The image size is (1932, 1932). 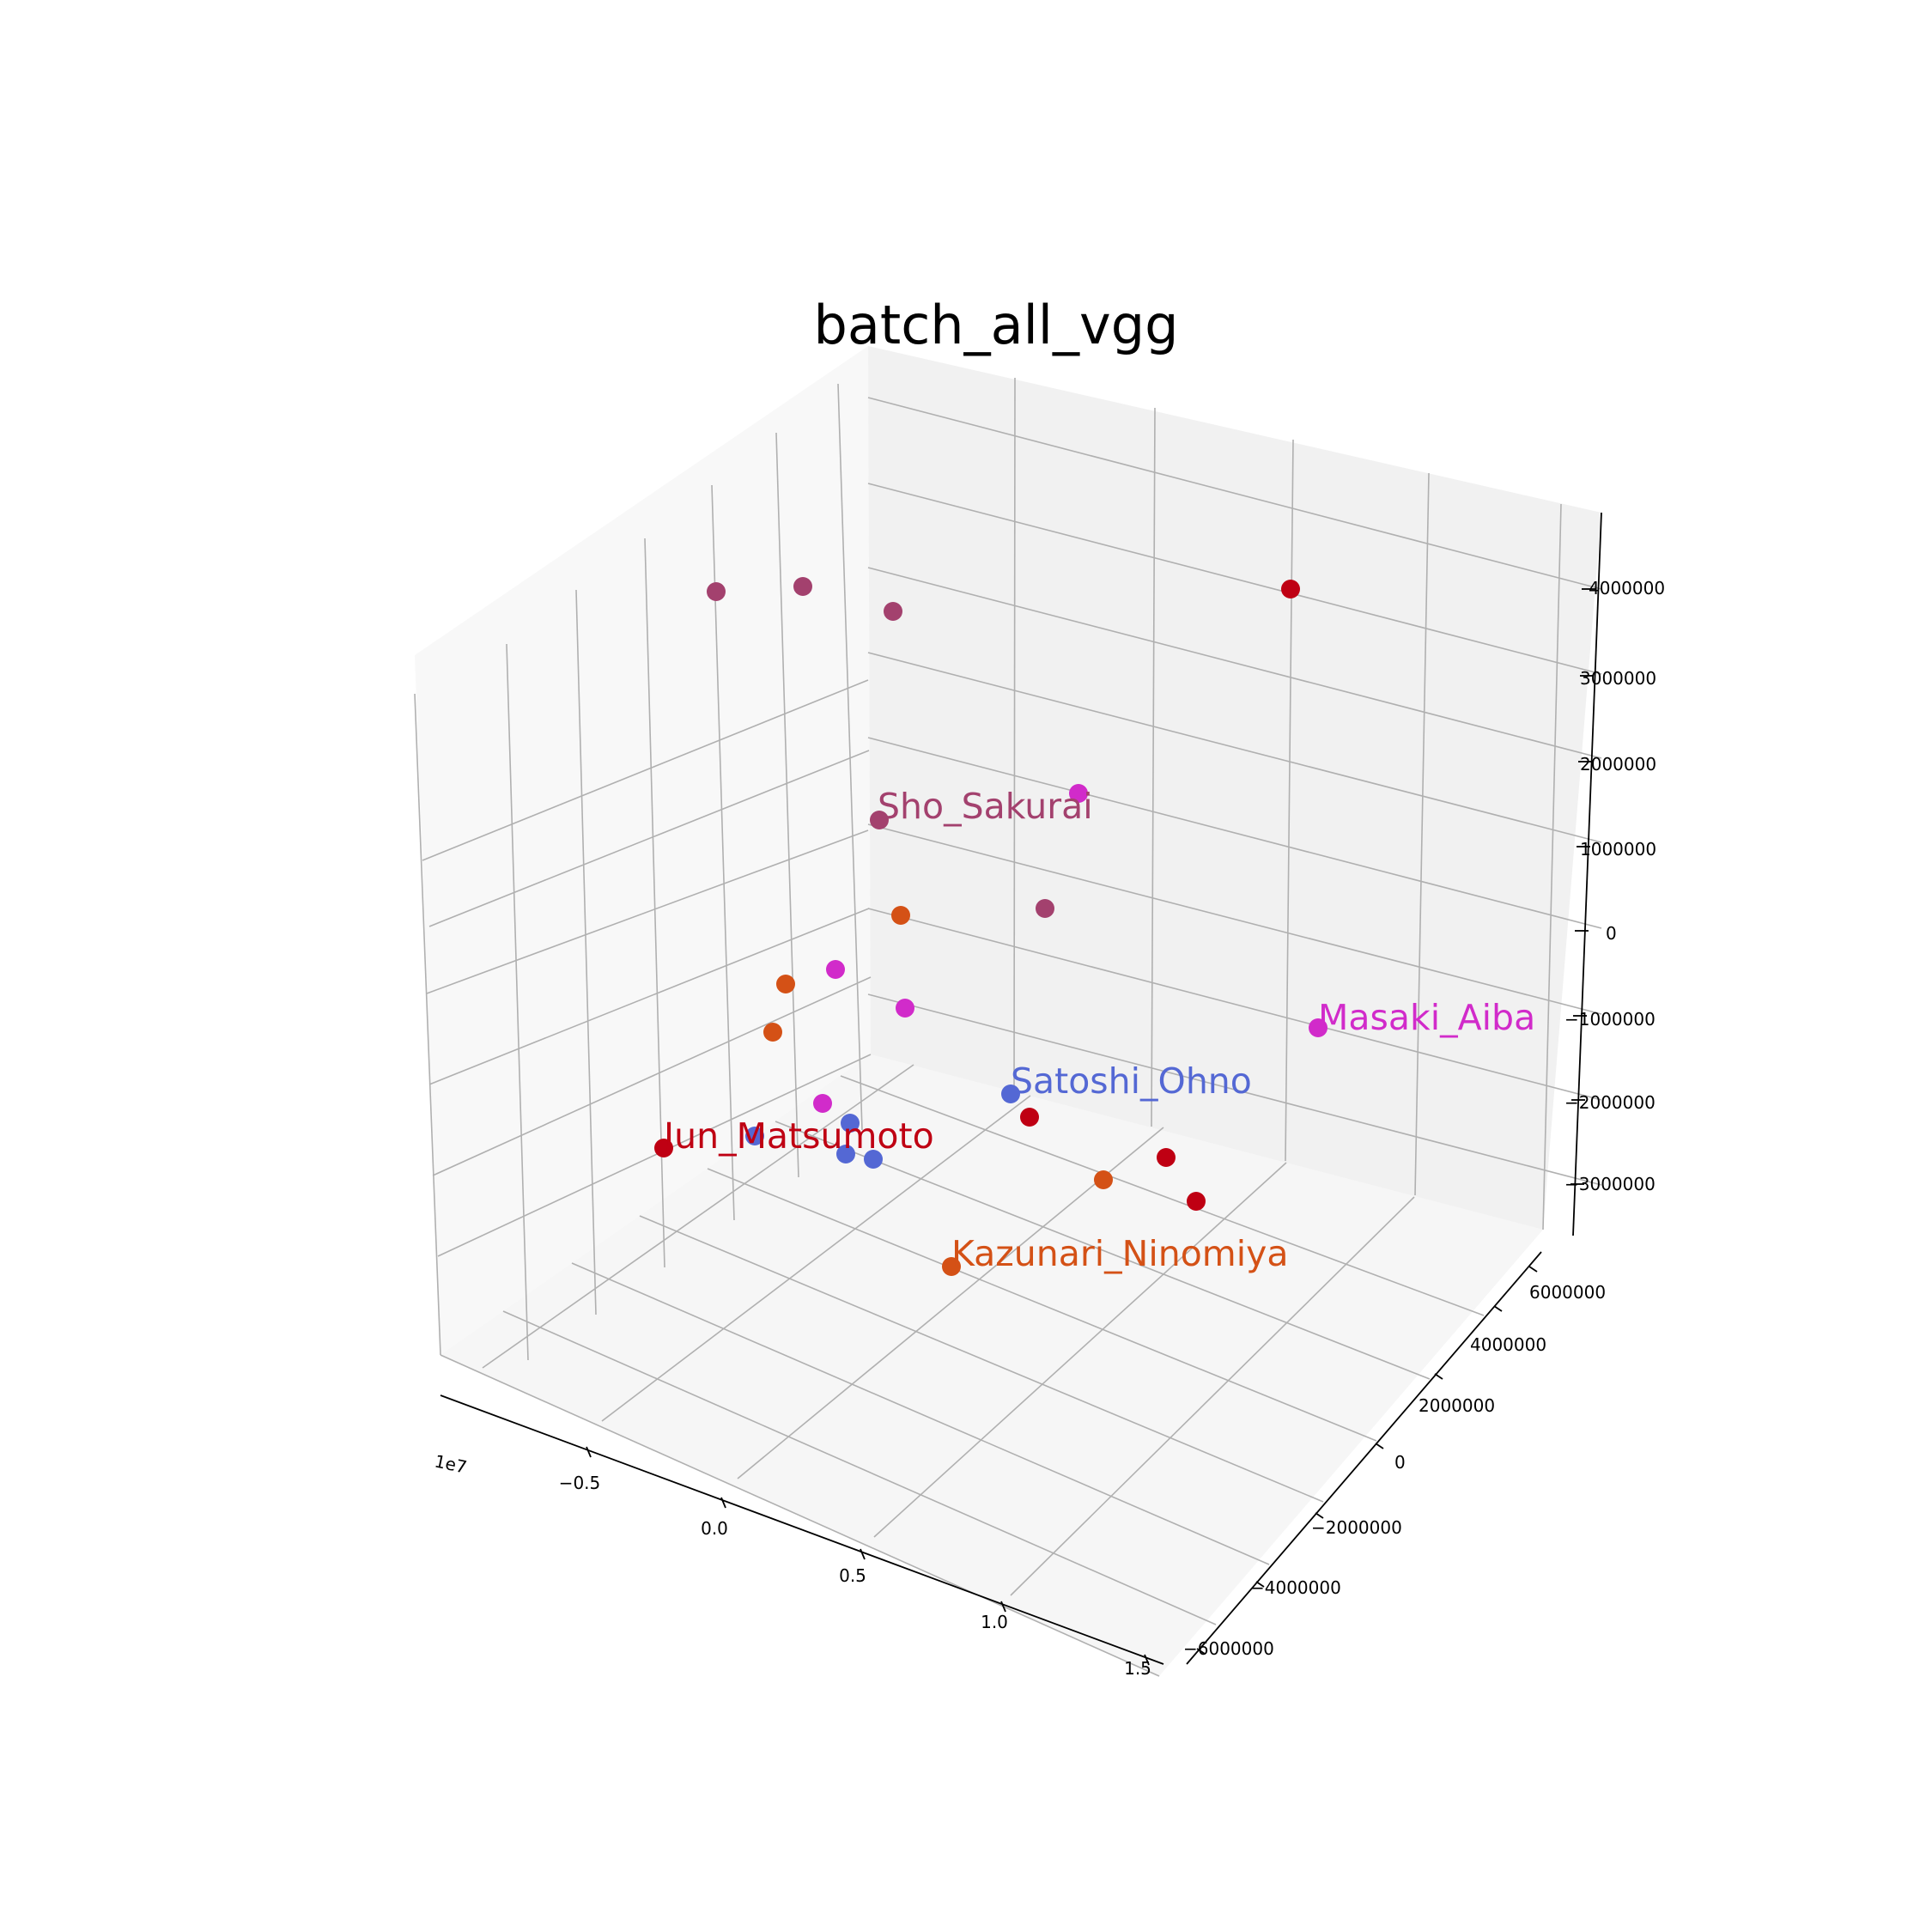 What do you see at coordinates (1457, 1405) in the screenshot?
I see `y-tick-label: 2000000` at bounding box center [1457, 1405].